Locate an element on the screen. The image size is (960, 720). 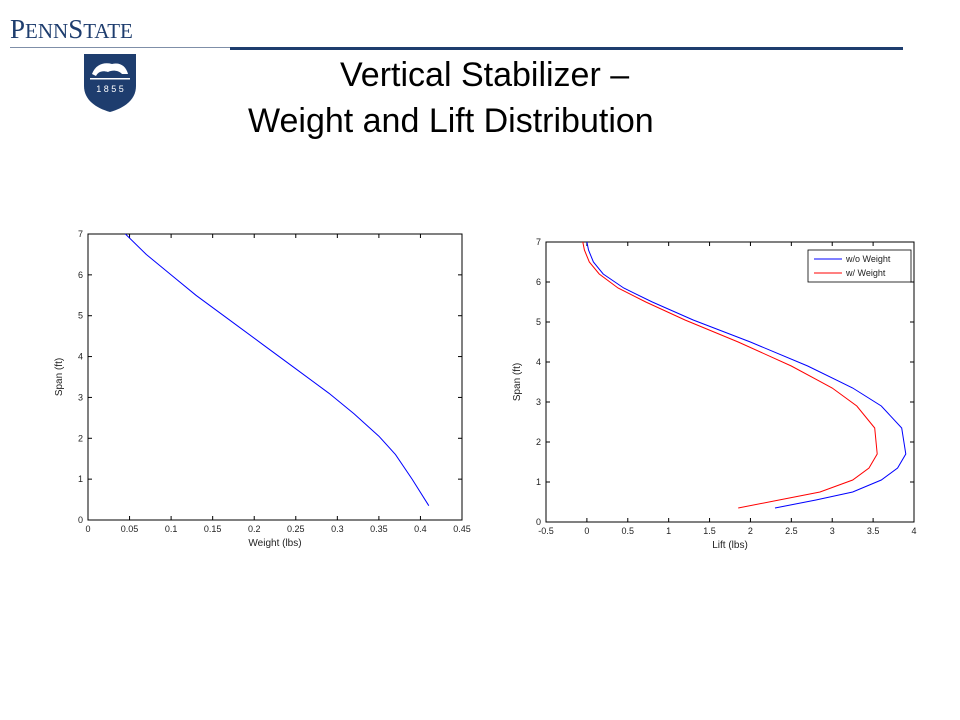
x-axis-label: Weight (lbs) is located at coordinates (274, 543).